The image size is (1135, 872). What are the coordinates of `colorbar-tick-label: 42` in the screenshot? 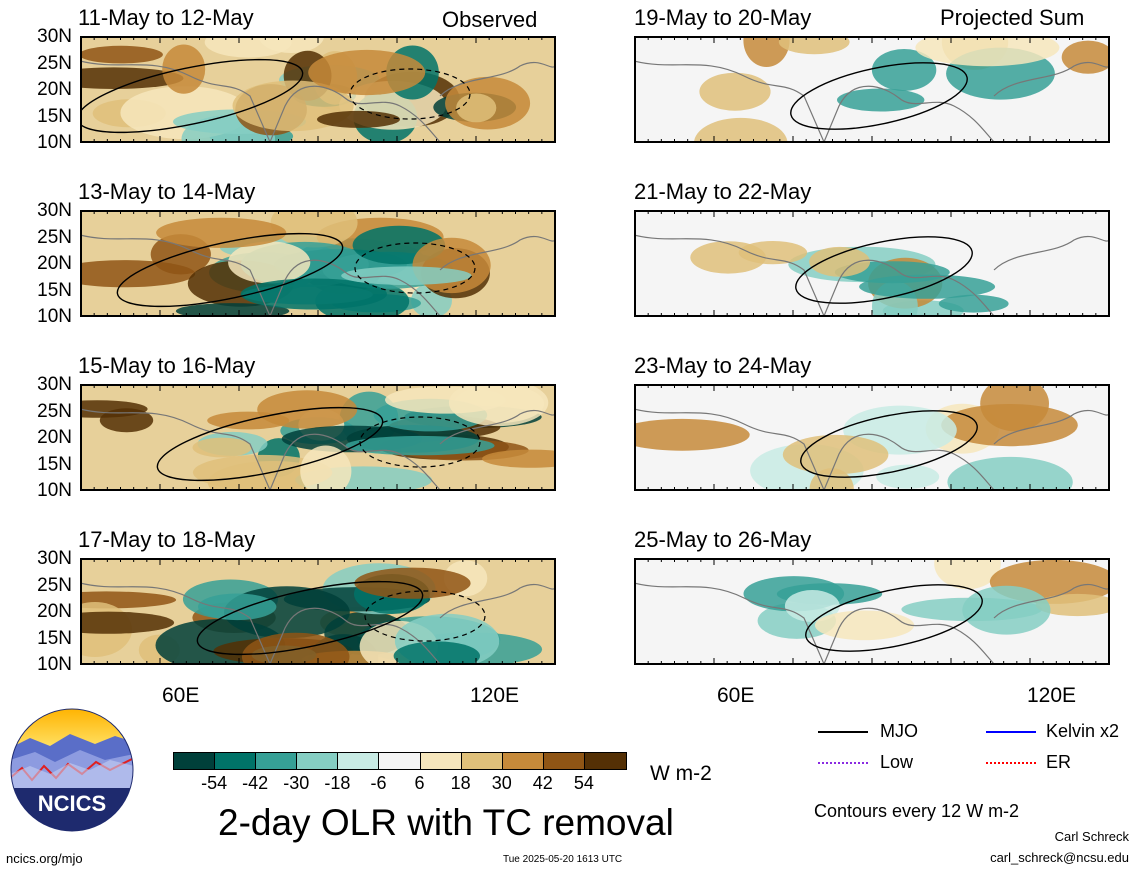 It's located at (542, 783).